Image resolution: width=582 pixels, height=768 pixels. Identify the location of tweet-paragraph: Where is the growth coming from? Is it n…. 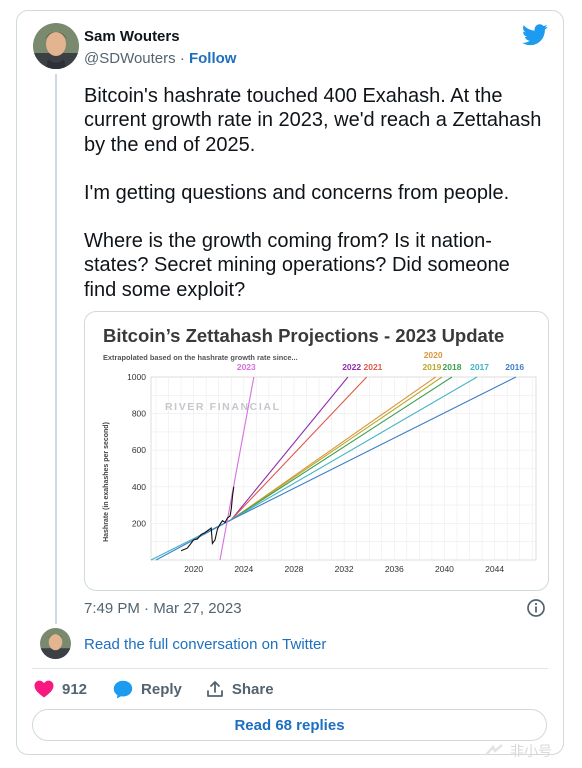
(297, 265).